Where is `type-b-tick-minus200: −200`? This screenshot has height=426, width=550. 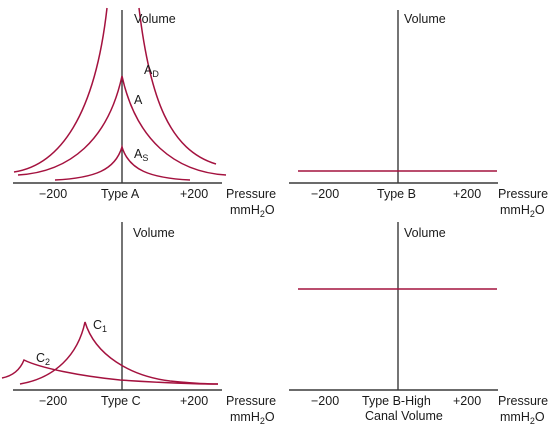
type-b-tick-minus200: −200 is located at coordinates (325, 194).